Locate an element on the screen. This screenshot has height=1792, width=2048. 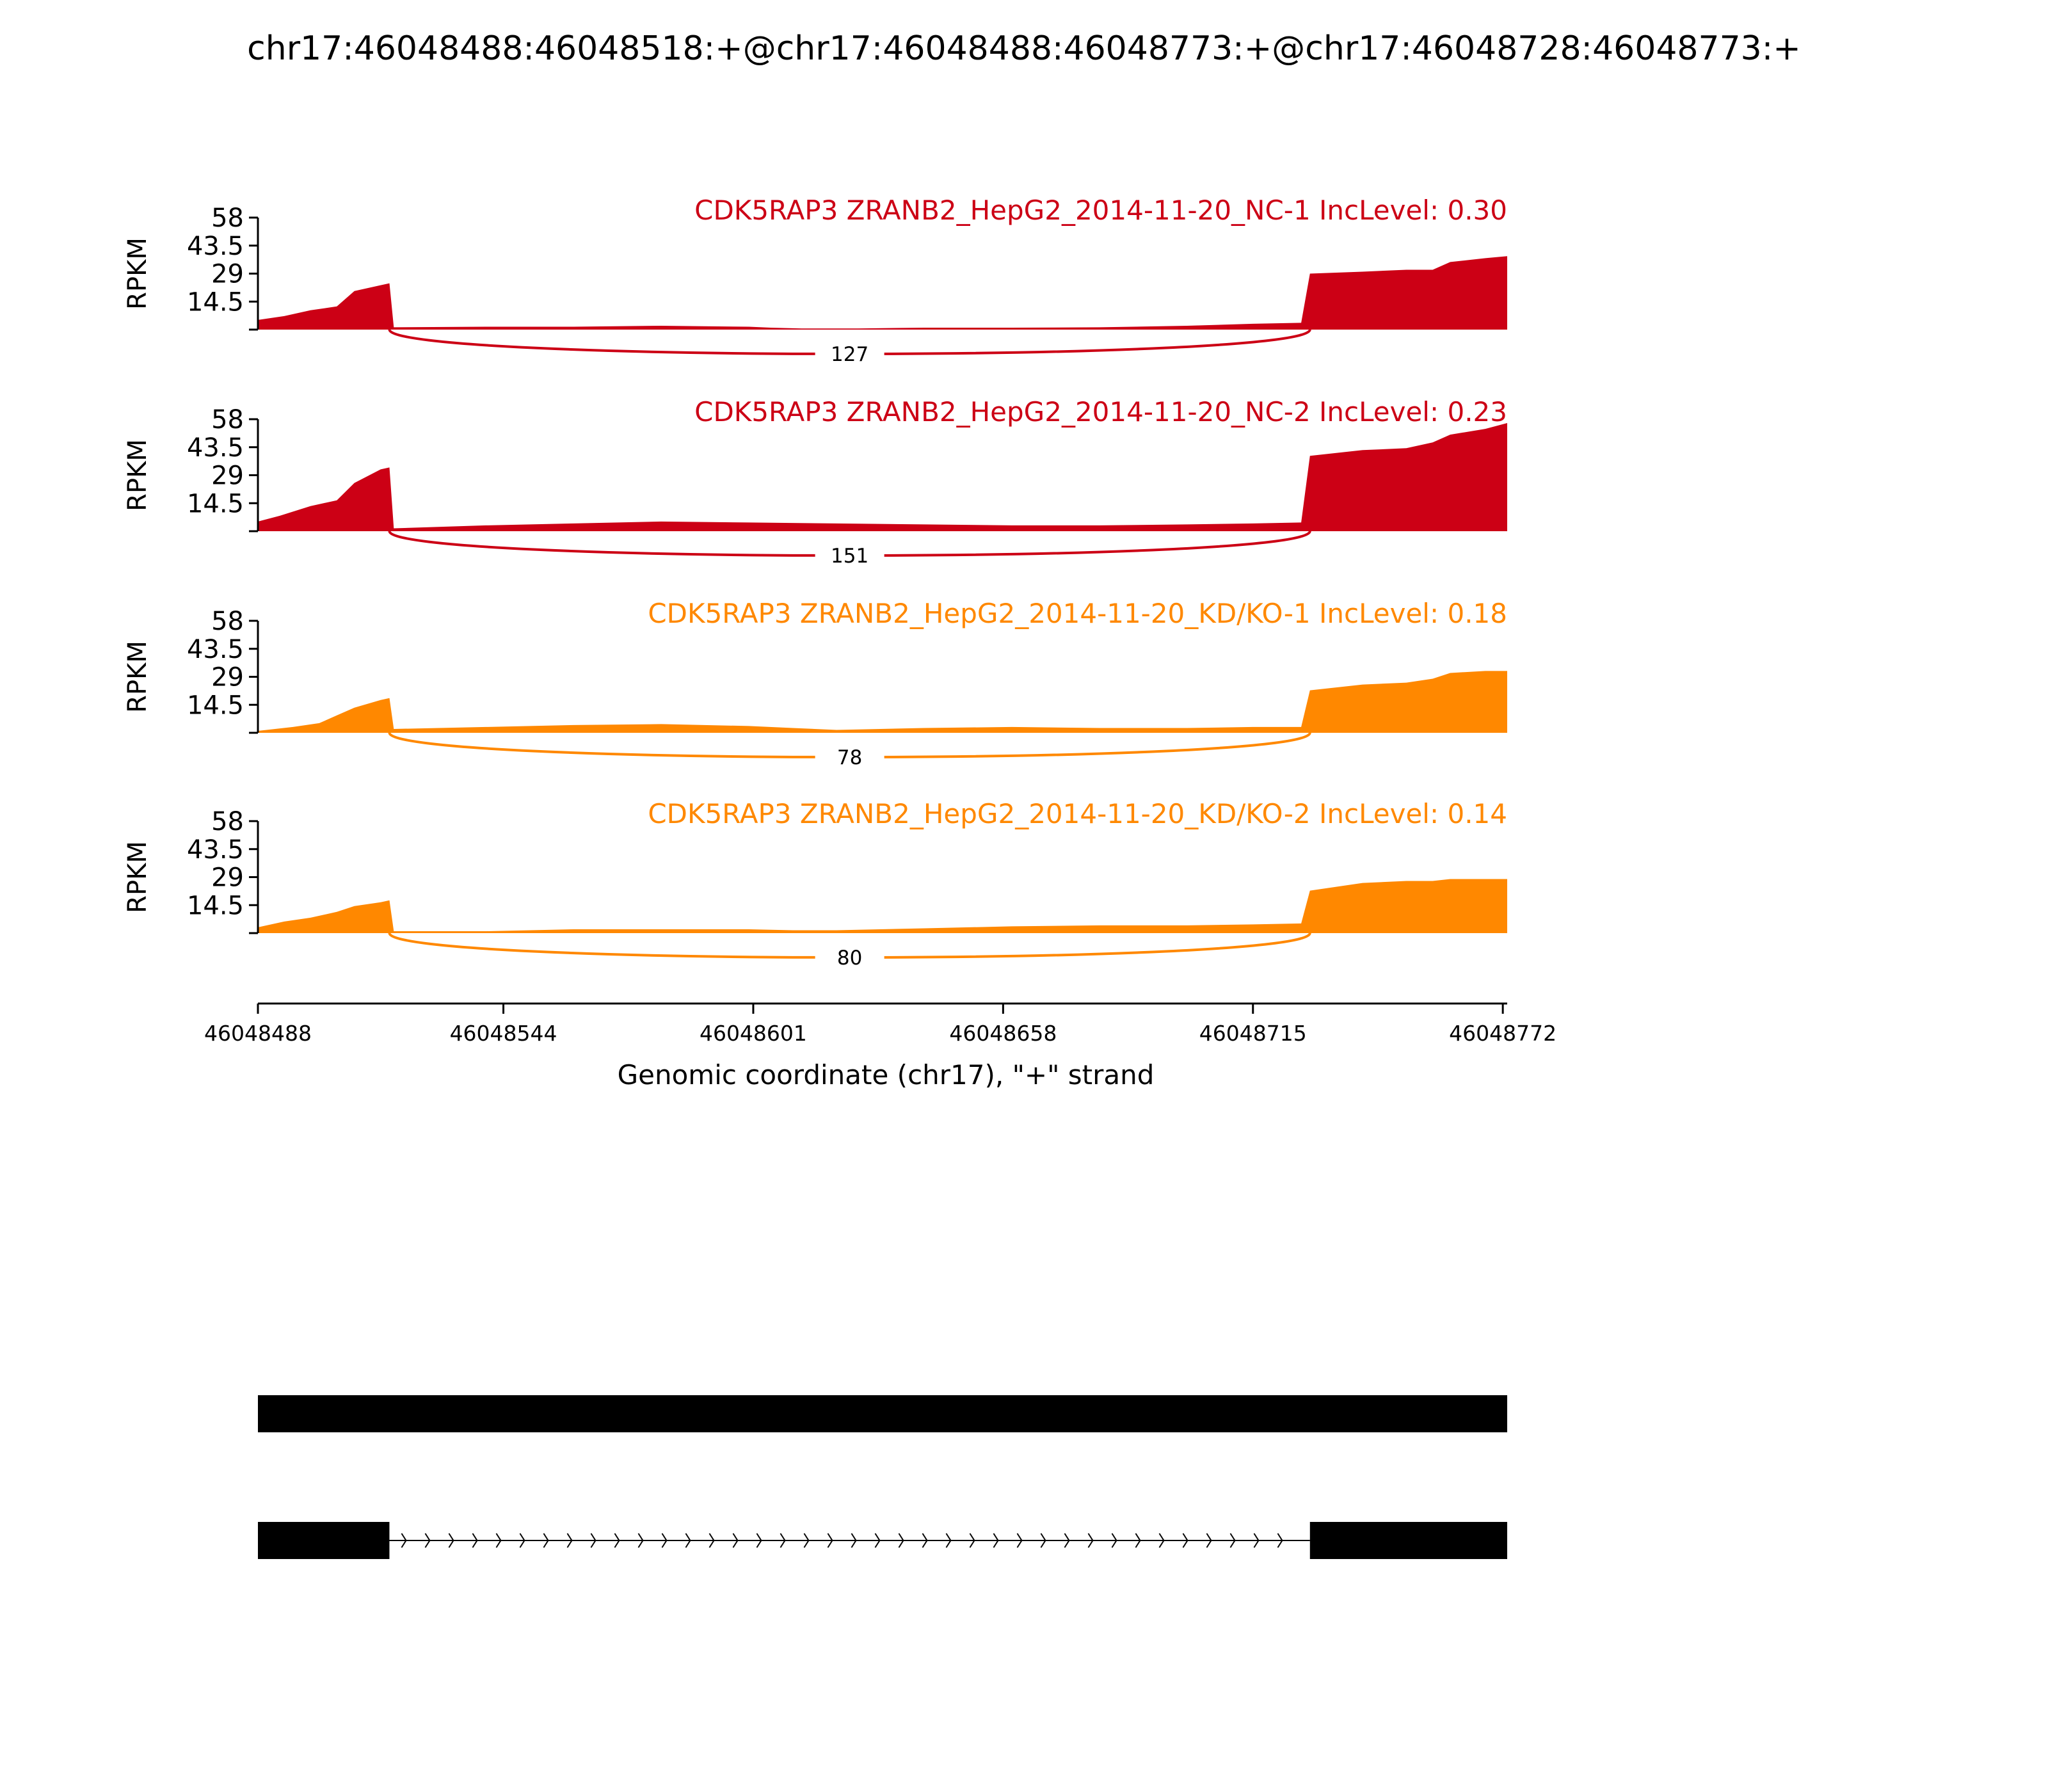
gene-models is located at coordinates (882, 1477).